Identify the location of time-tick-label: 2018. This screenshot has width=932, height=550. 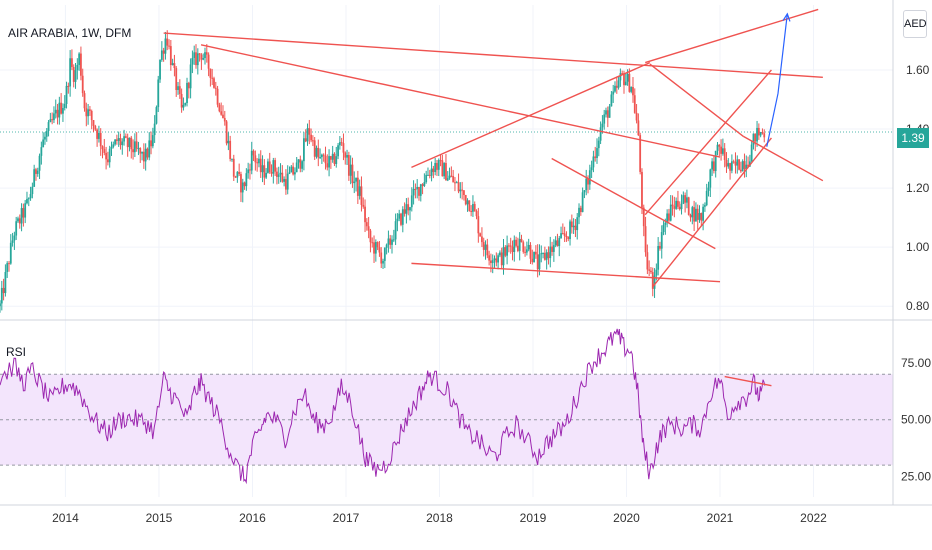
(439, 518).